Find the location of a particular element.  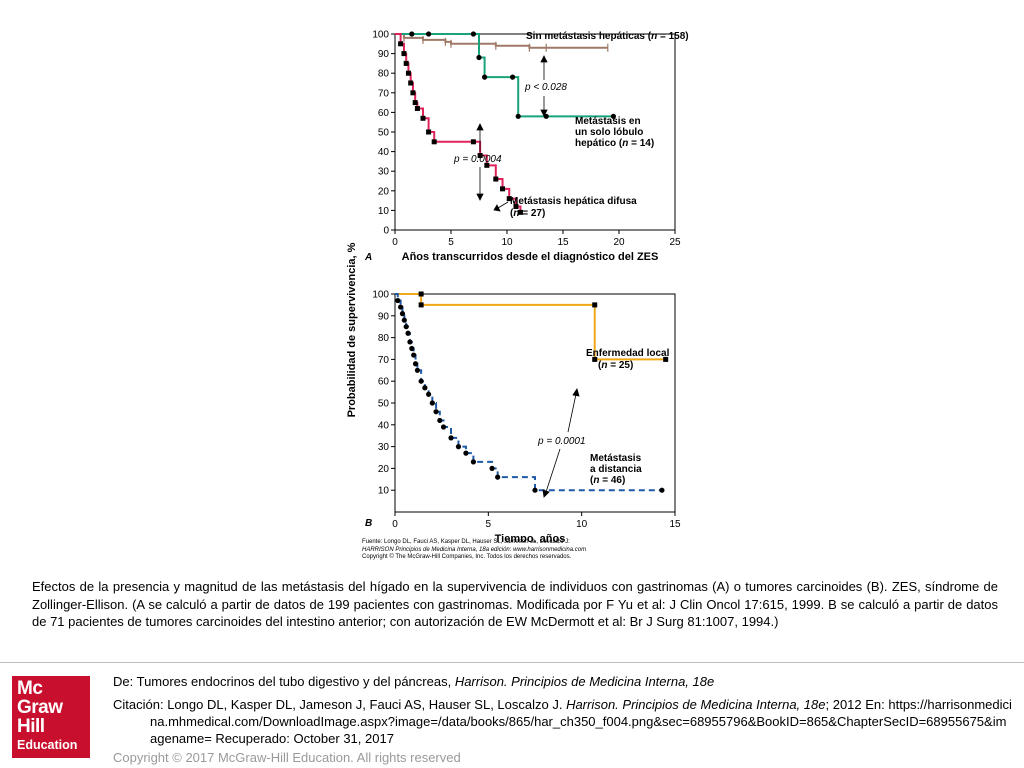

y-tick-label: 0 is located at coordinates (386, 231).